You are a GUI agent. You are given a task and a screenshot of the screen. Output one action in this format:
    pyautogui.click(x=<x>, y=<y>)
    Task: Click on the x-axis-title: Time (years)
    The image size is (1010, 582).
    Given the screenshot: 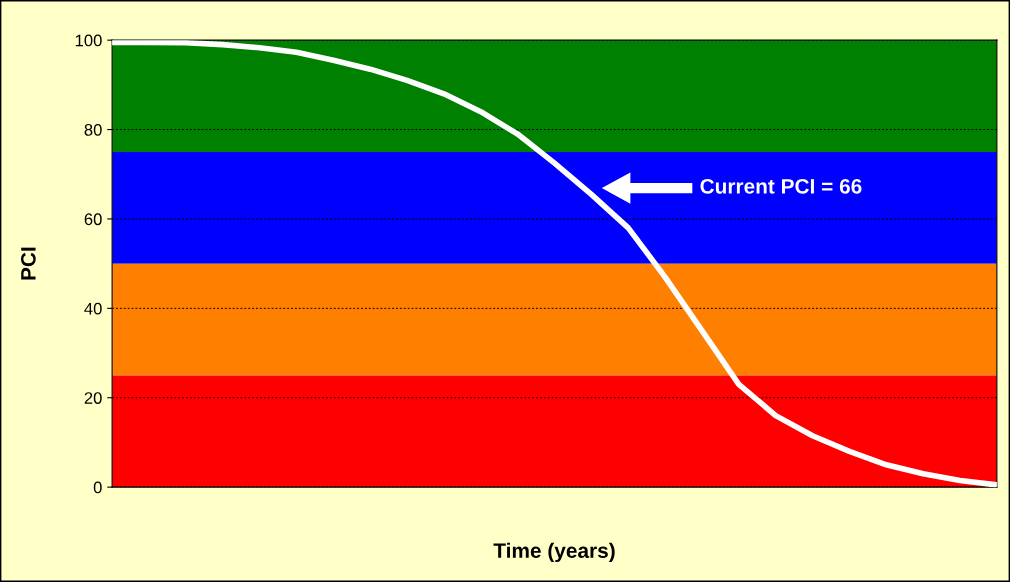 What is the action you would take?
    pyautogui.click(x=554, y=552)
    